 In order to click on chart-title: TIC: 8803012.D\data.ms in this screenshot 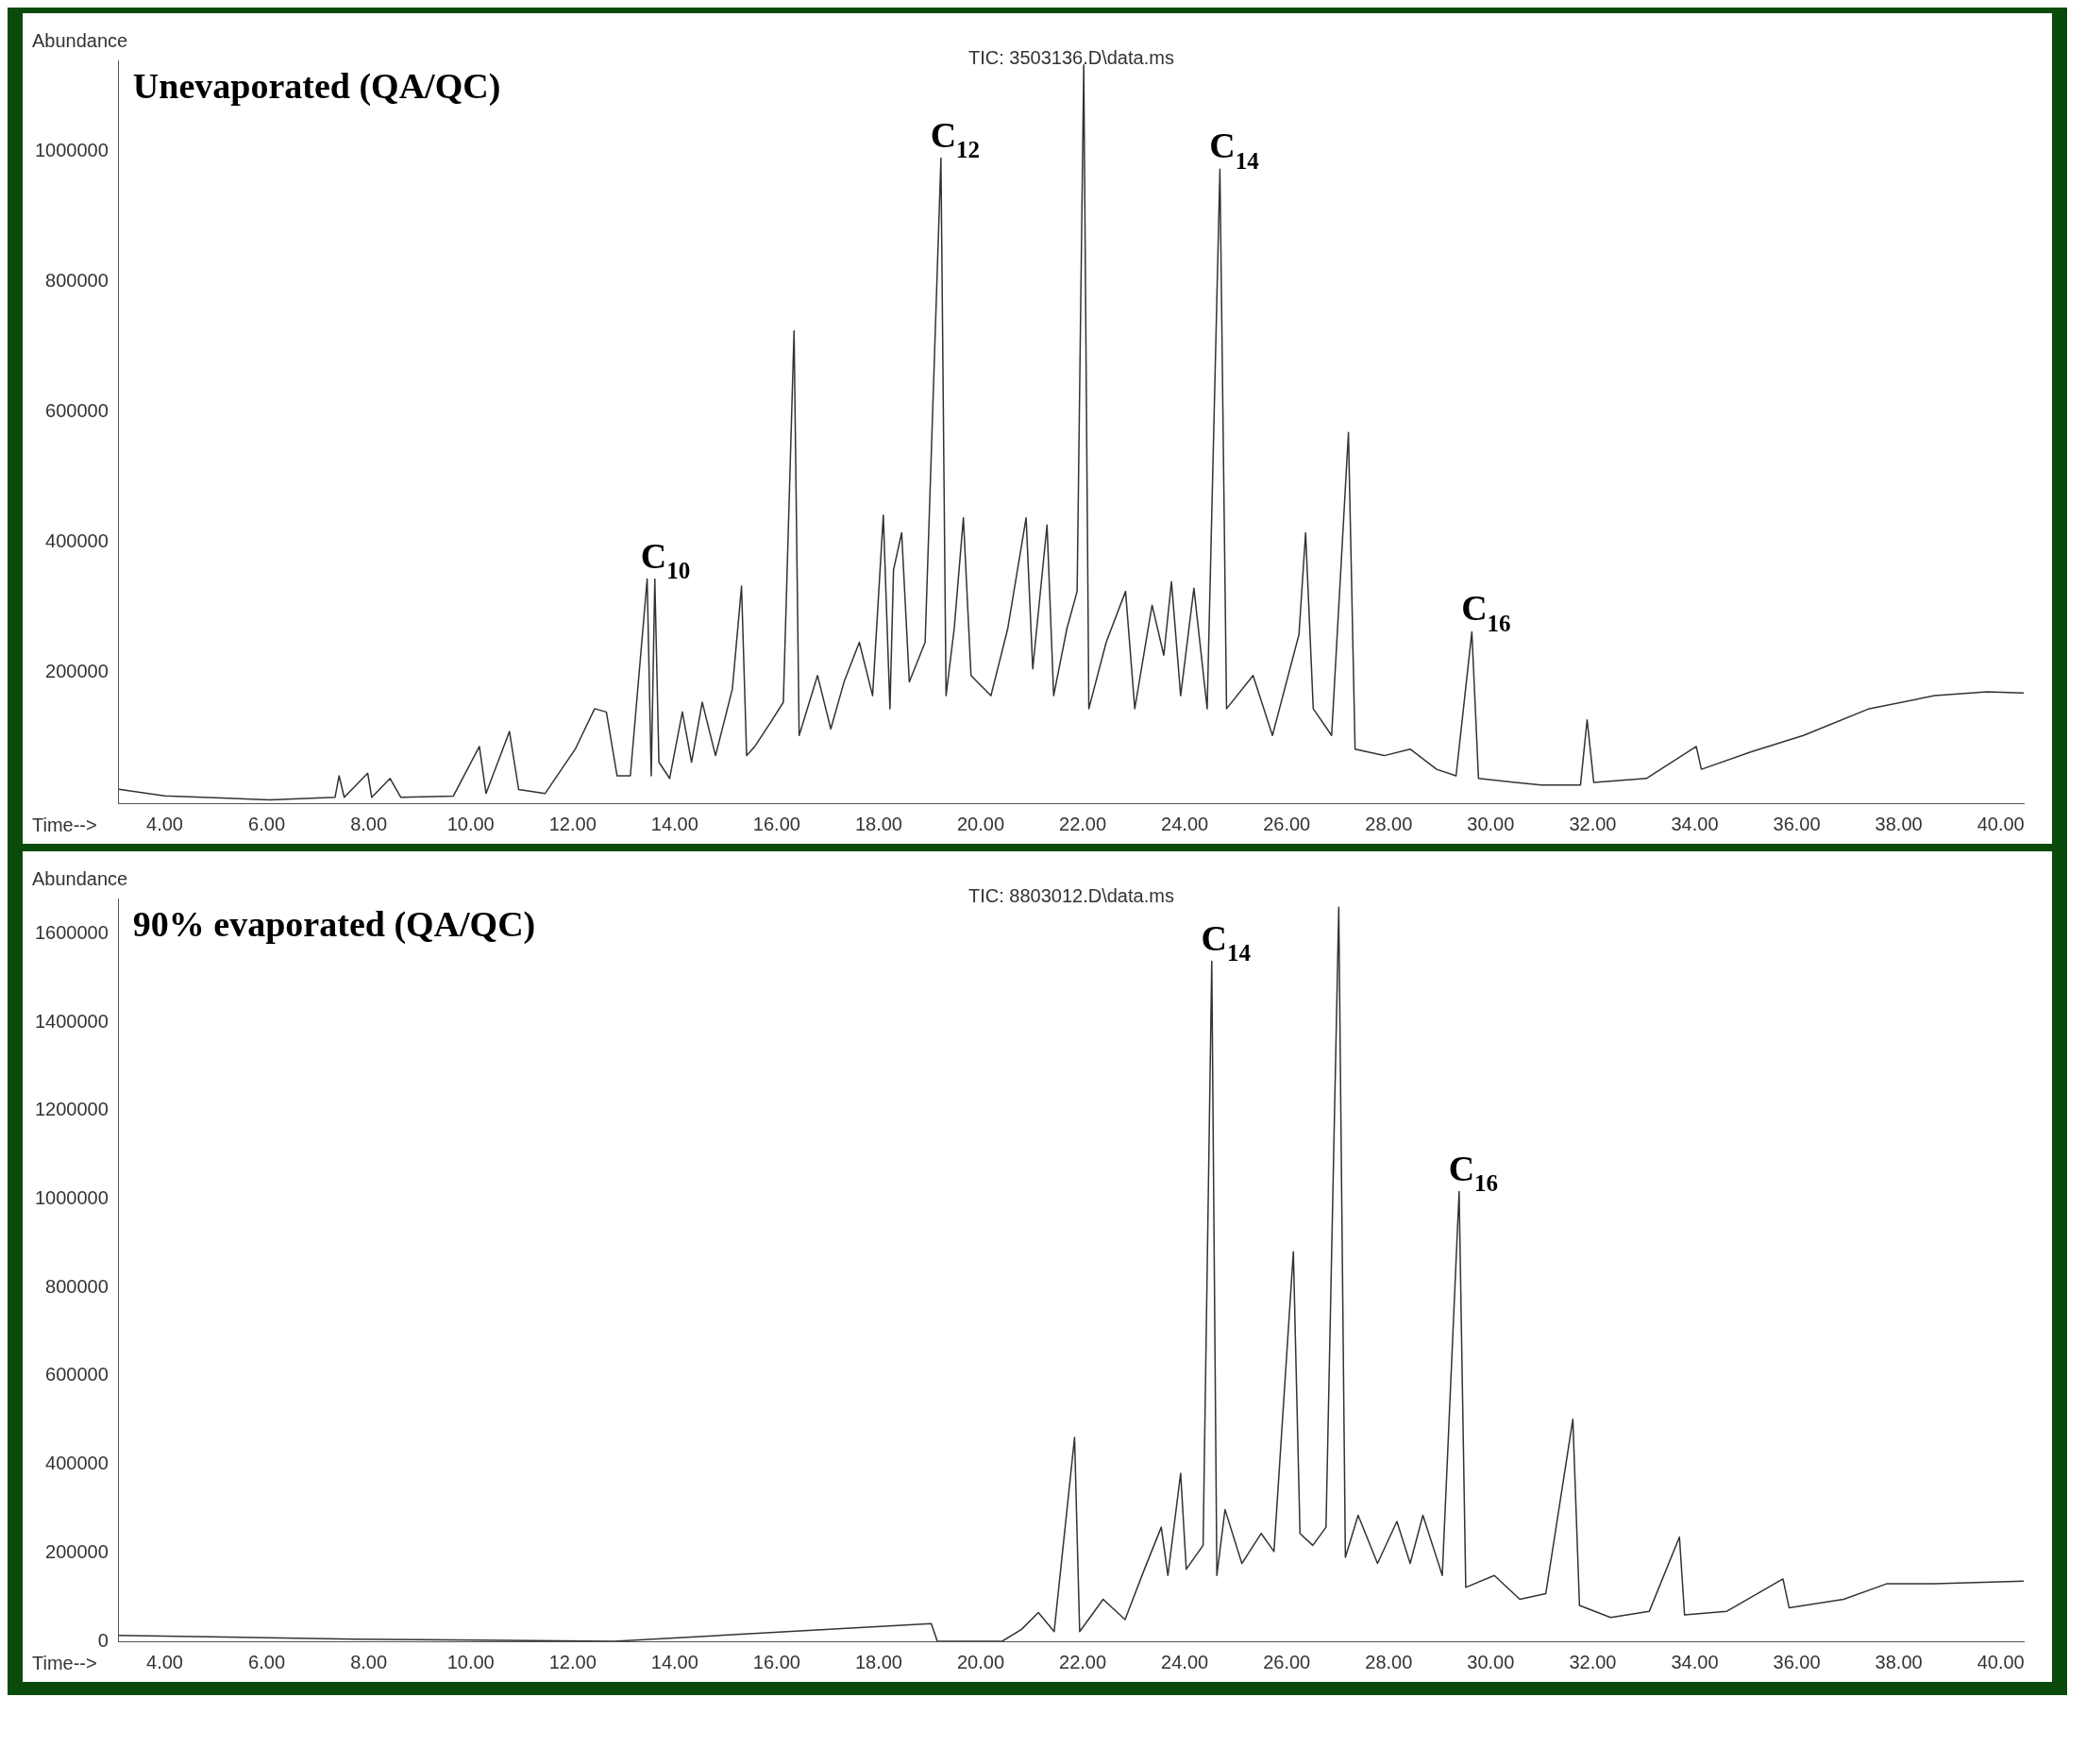, I will do `click(1070, 895)`.